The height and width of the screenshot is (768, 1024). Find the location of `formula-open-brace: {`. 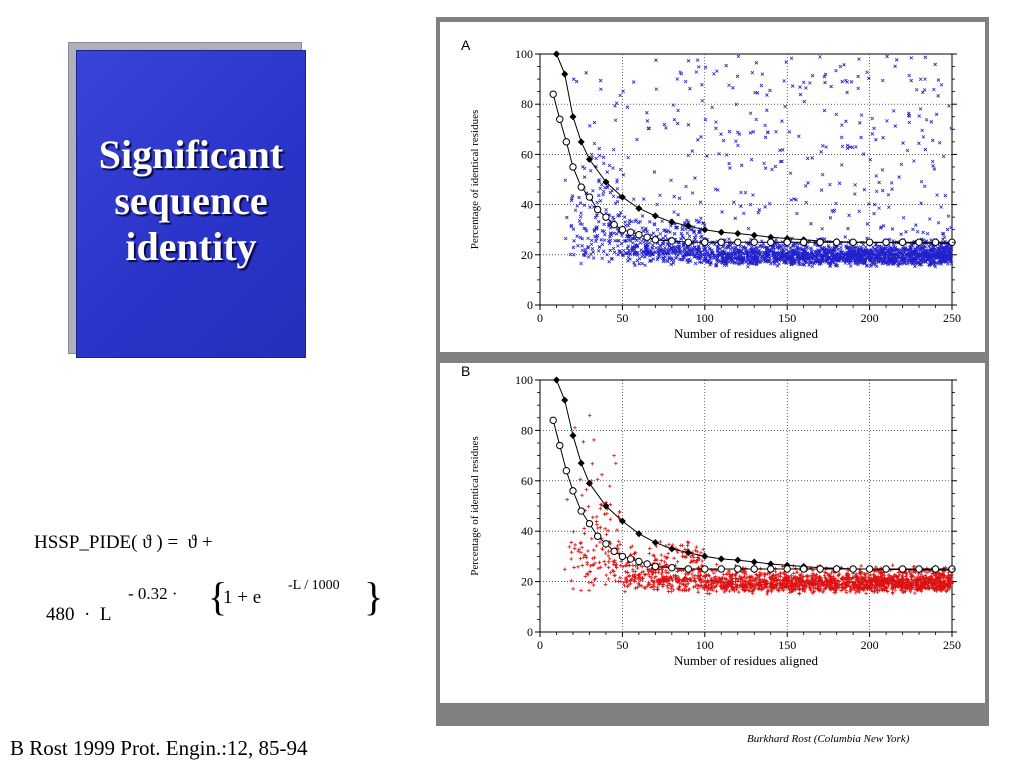

formula-open-brace: { is located at coordinates (218, 596).